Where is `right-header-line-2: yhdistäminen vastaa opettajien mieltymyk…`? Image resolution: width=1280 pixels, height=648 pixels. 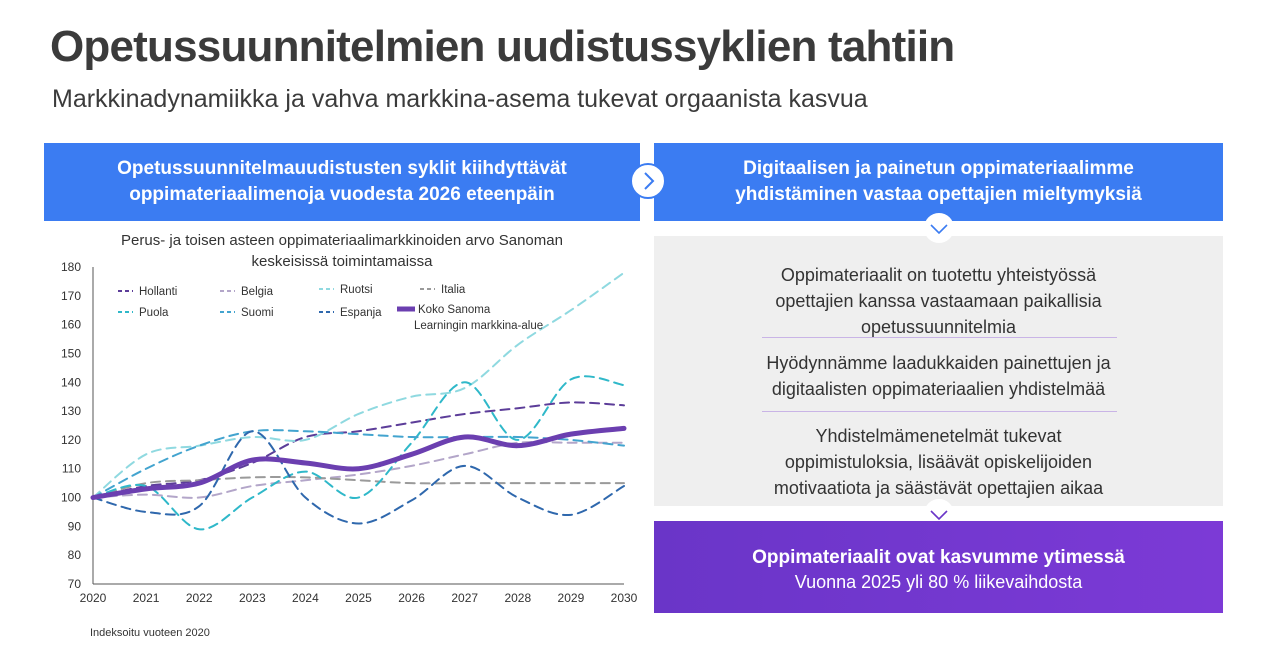 right-header-line-2: yhdistäminen vastaa opettajien mieltymyk… is located at coordinates (938, 194).